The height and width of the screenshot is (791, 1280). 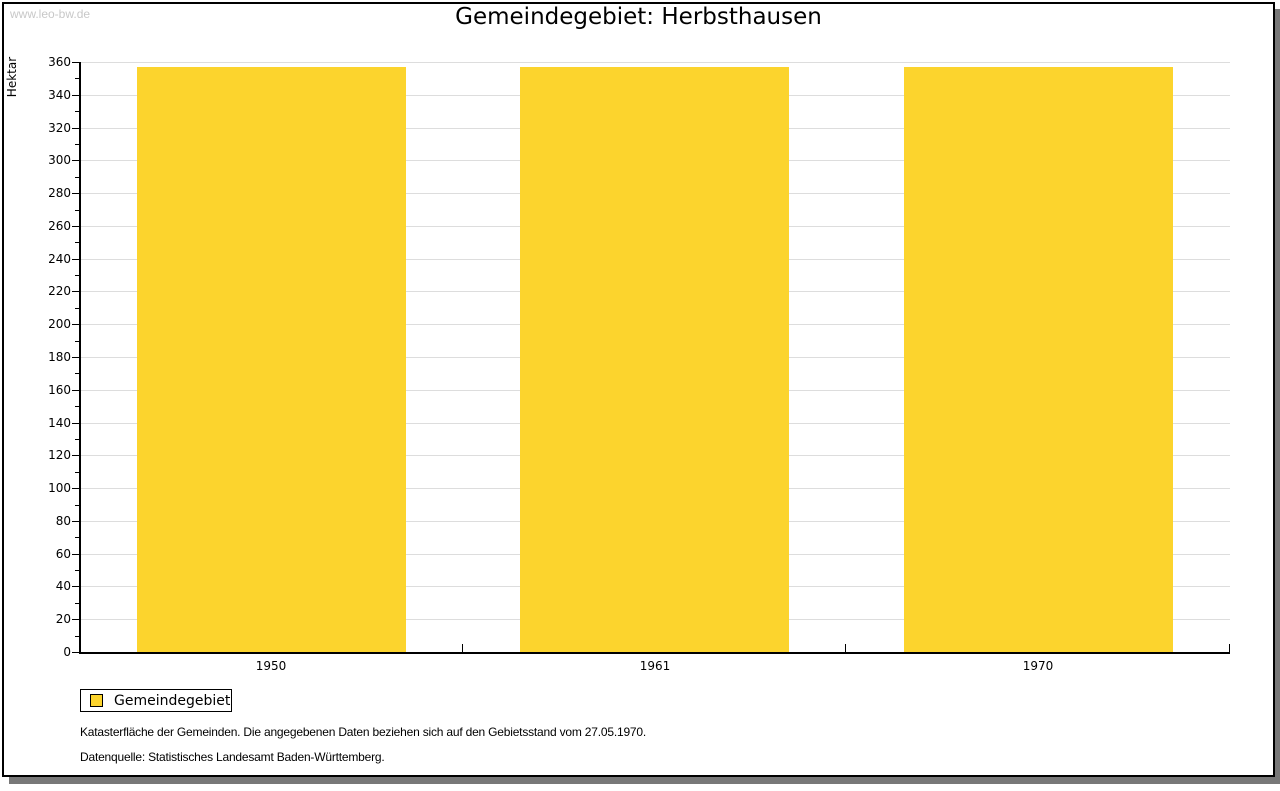 What do you see at coordinates (63, 554) in the screenshot?
I see `y-tick-label: 60` at bounding box center [63, 554].